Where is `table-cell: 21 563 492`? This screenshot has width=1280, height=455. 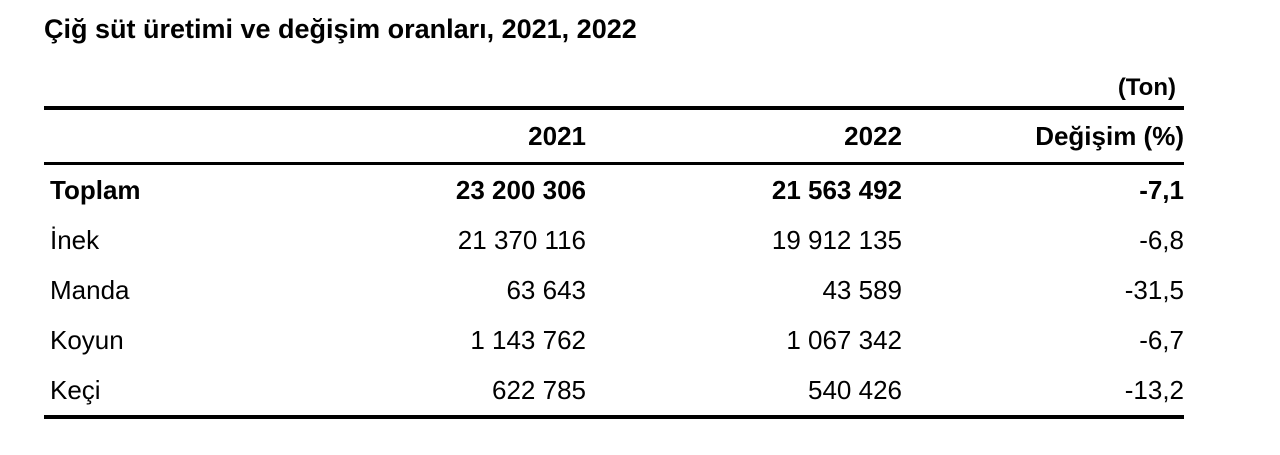
table-cell: 21 563 492 is located at coordinates (836, 189).